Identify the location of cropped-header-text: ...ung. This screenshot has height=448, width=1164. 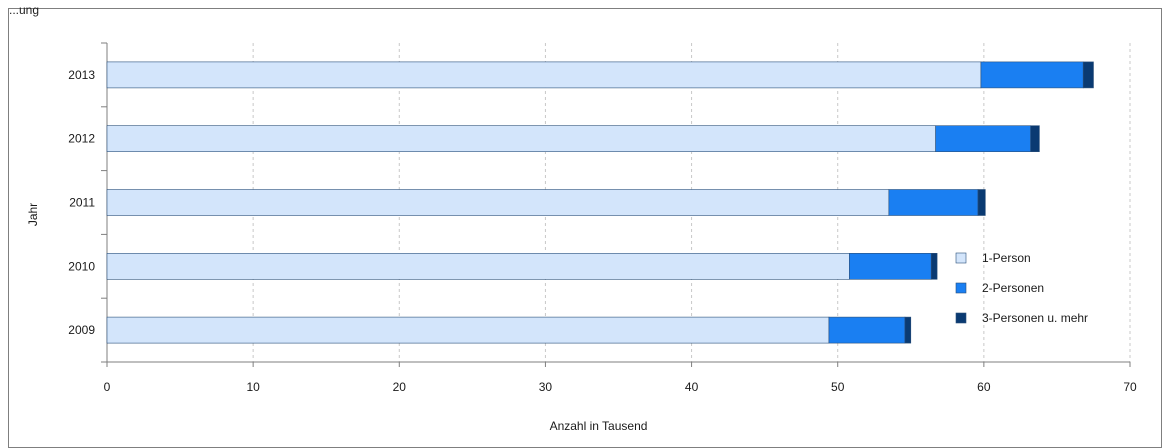
(24, 10).